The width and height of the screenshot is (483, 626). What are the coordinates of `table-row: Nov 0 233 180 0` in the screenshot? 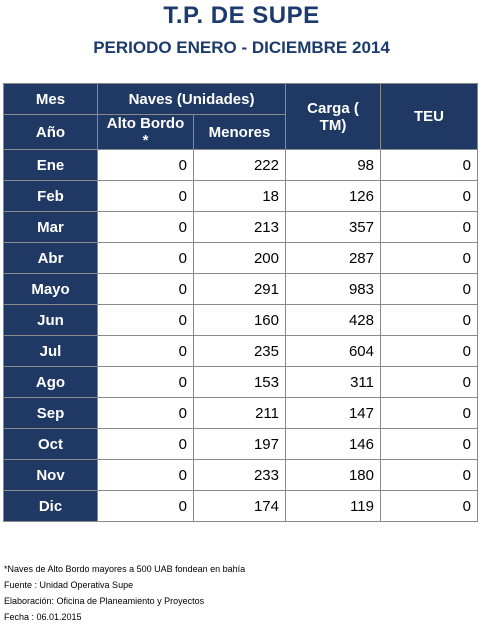 It's located at (240, 475).